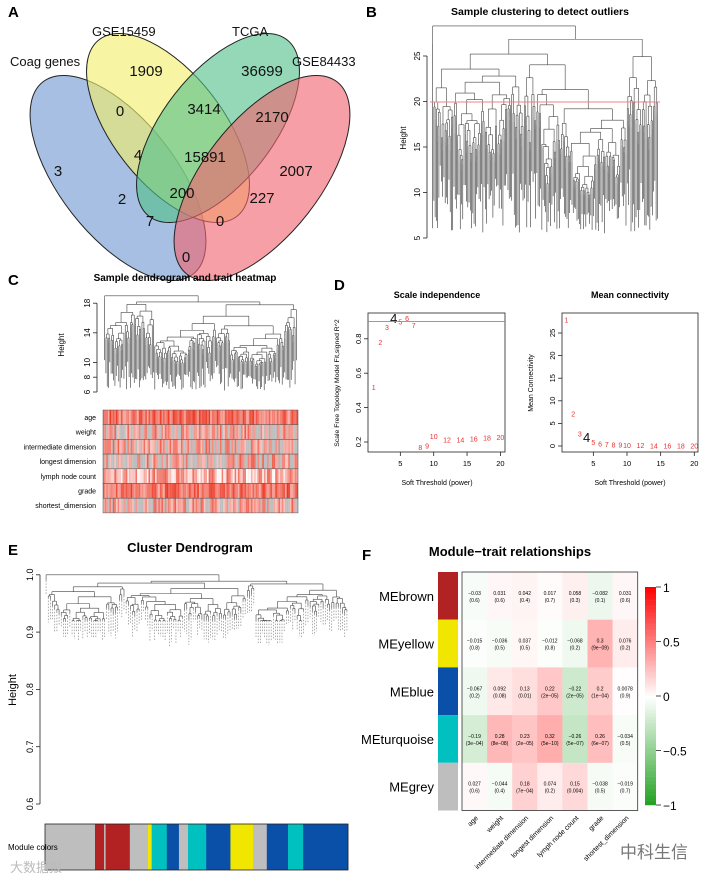 Image resolution: width=710 pixels, height=880 pixels. I want to click on module-color-swatch, so click(448, 691).